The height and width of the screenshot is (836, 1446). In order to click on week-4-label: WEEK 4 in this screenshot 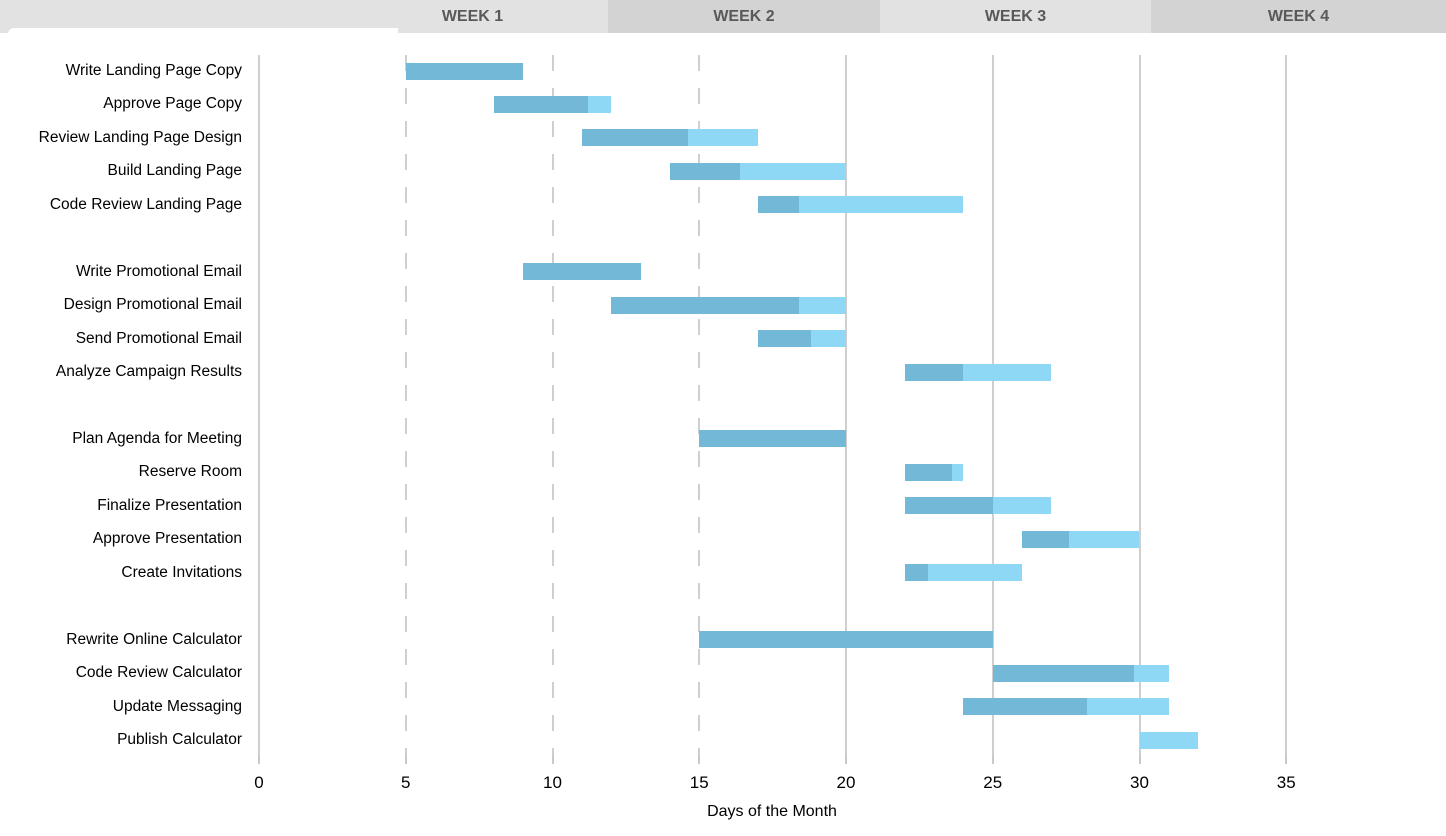, I will do `click(1298, 16)`.